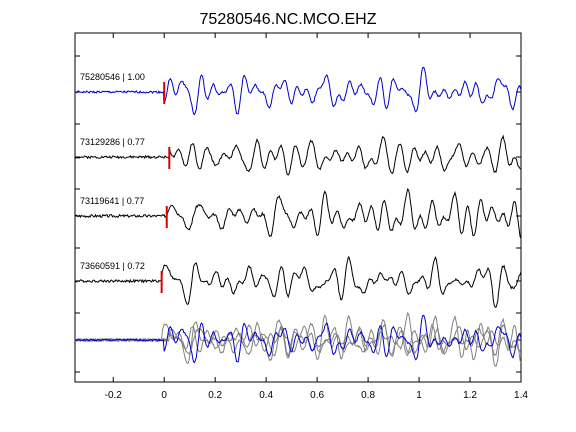 The width and height of the screenshot is (576, 432). I want to click on overlay-traces, so click(298, 339).